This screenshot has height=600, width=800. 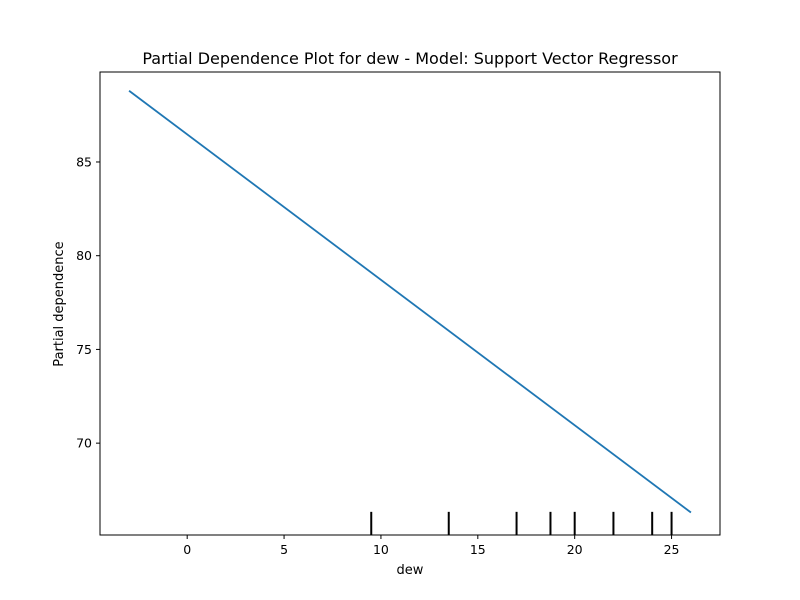 What do you see at coordinates (84, 255) in the screenshot?
I see `y-tick-label: 80` at bounding box center [84, 255].